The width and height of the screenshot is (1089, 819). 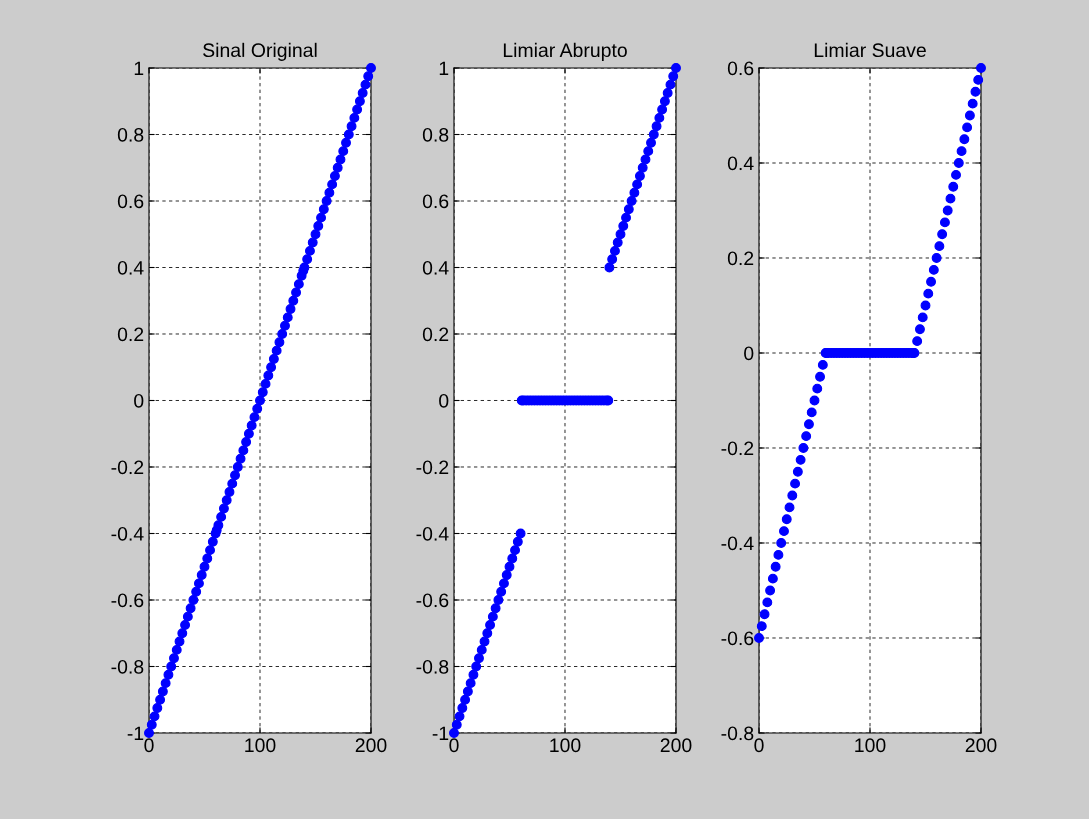 I want to click on chart-title: Limiar Abrupto, so click(x=565, y=51).